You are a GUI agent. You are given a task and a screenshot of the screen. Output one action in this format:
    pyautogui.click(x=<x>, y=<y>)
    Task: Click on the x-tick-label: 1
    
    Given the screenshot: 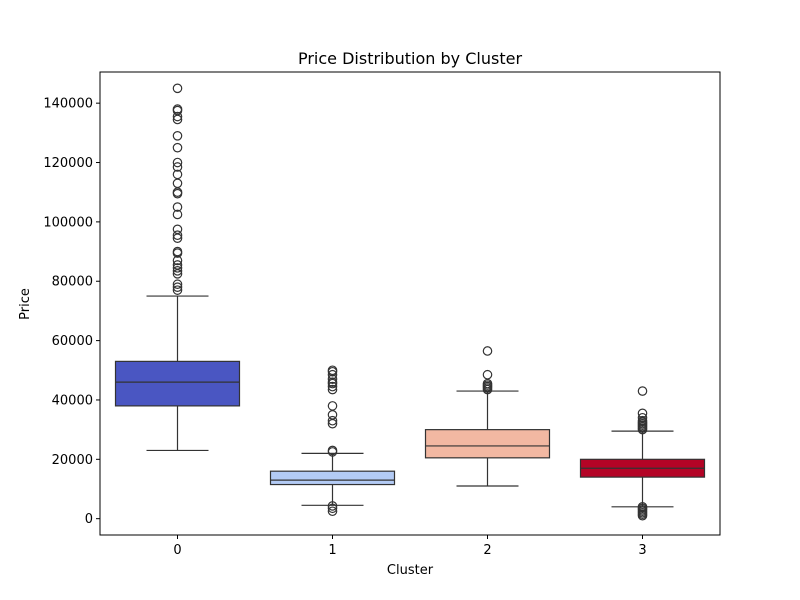 What is the action you would take?
    pyautogui.click(x=332, y=550)
    